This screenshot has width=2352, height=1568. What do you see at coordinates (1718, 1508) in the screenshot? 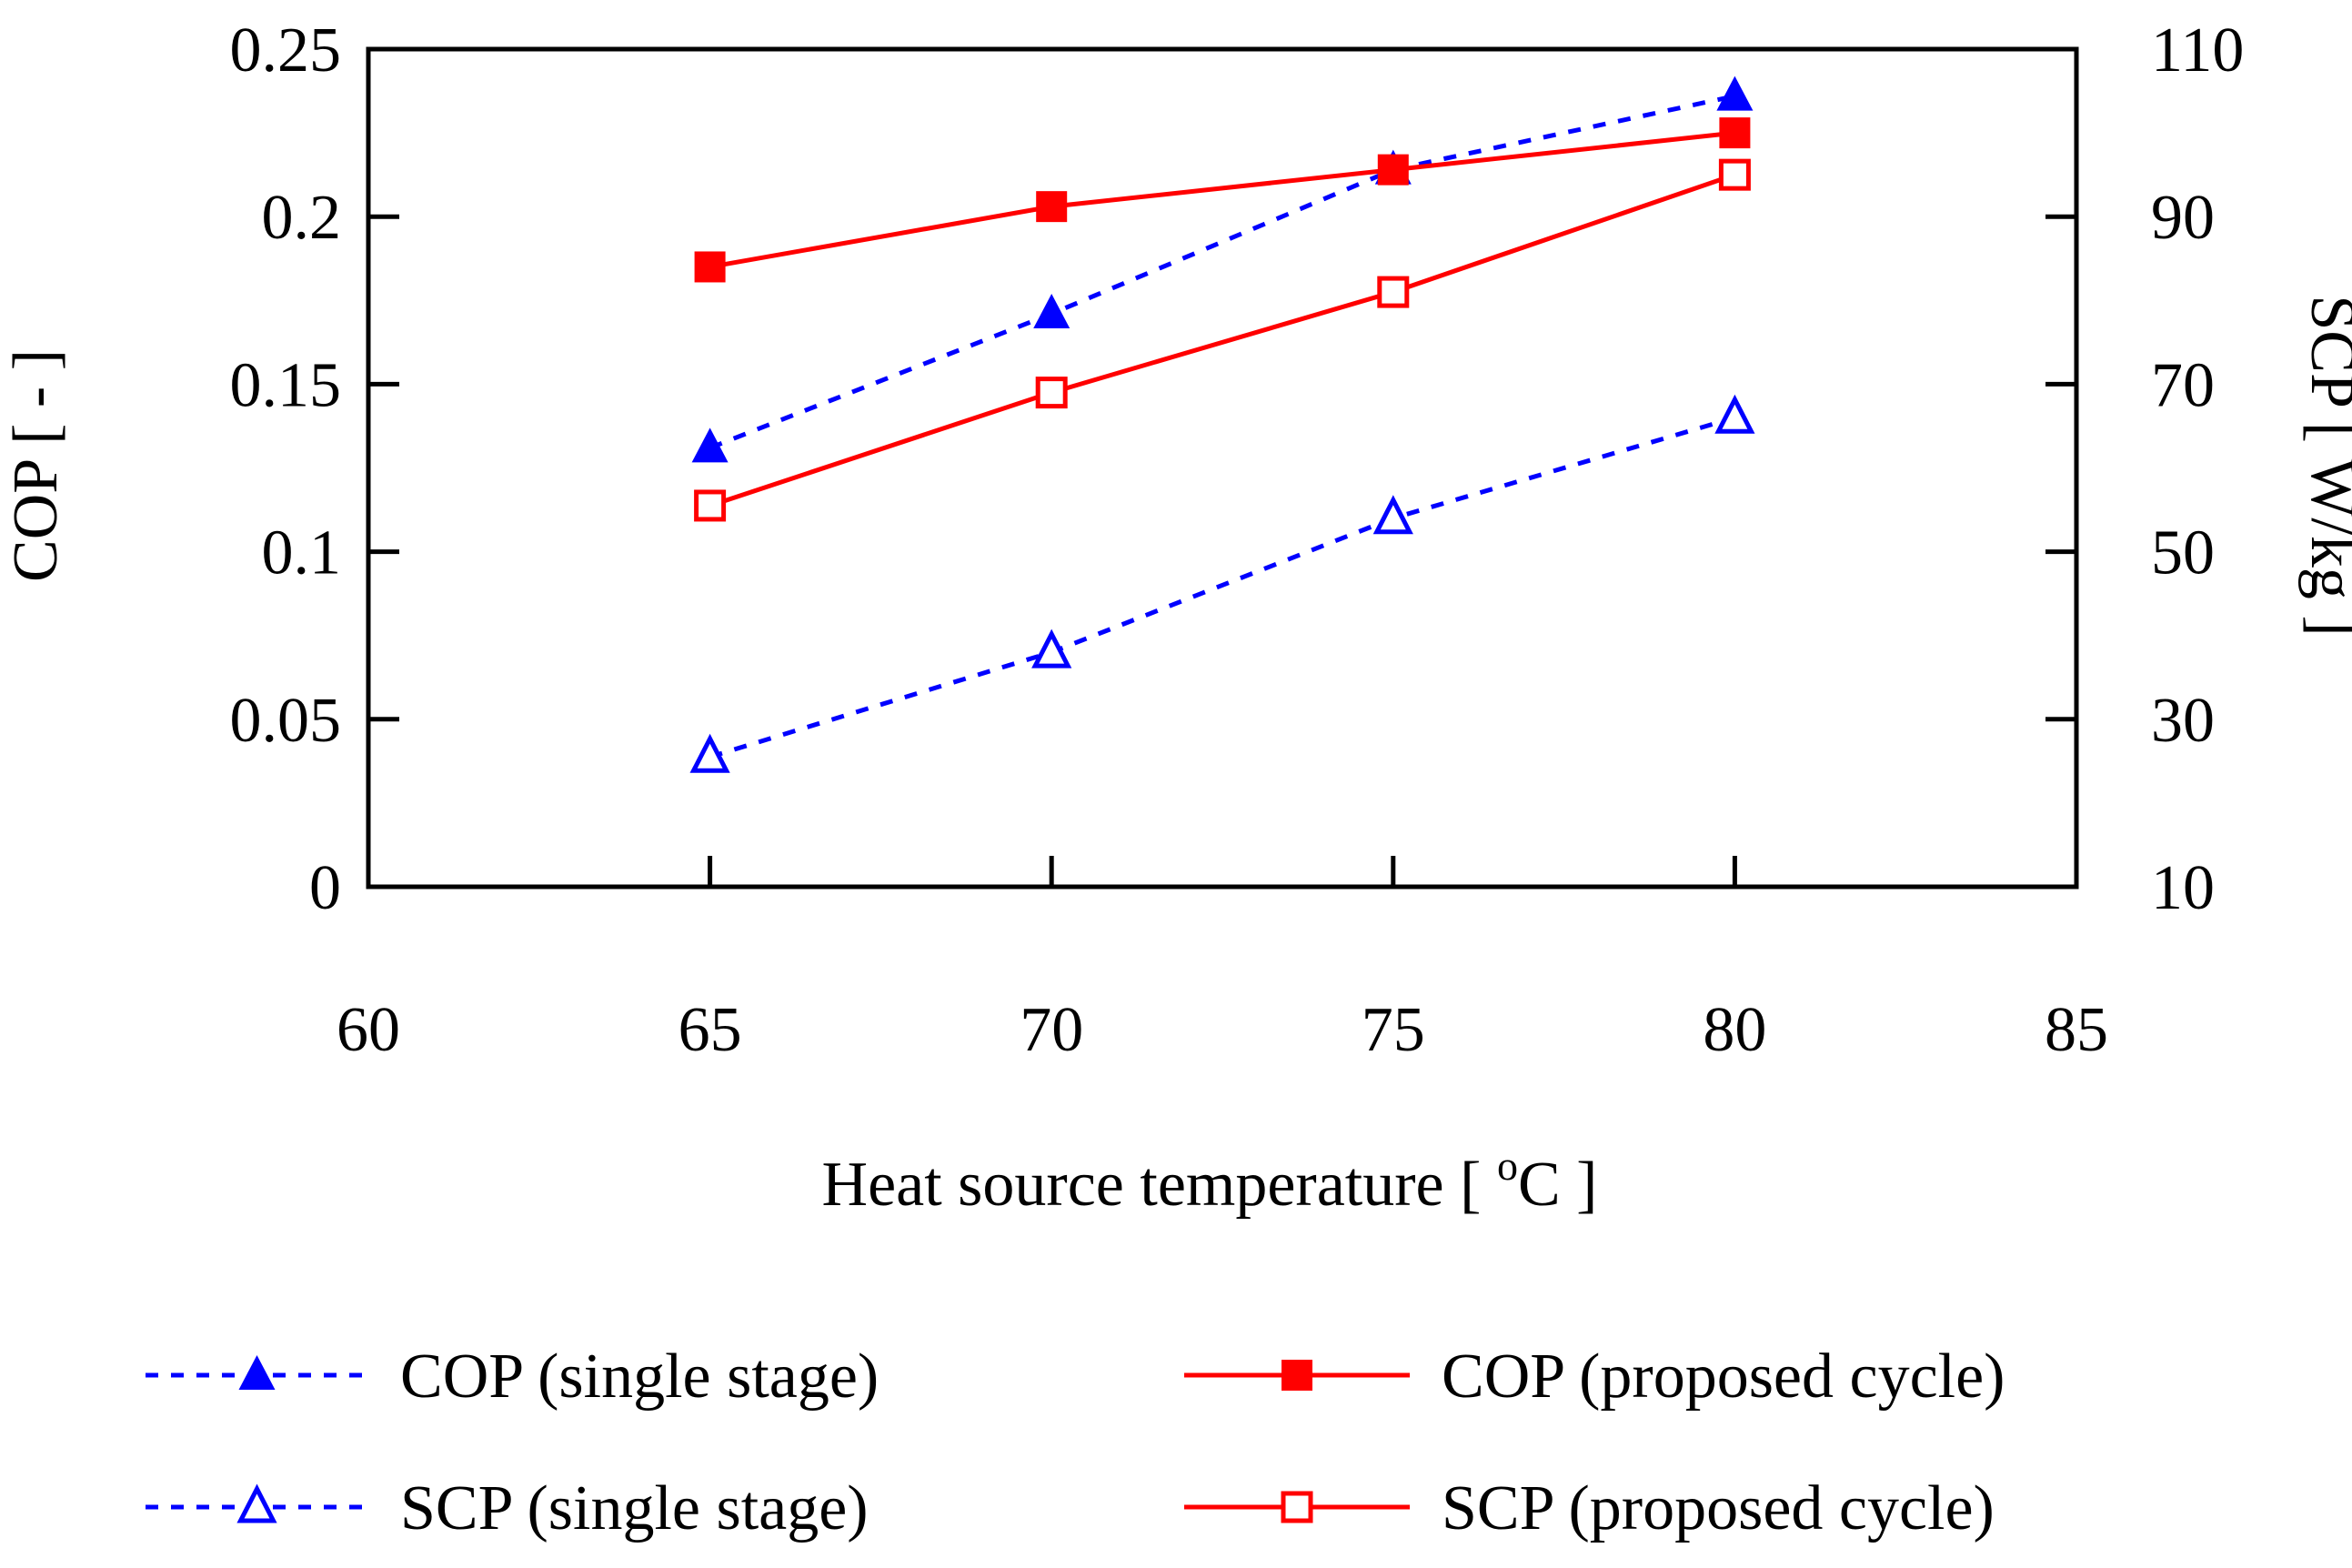
I see `legend-label: SCP (proposed cycle)` at bounding box center [1718, 1508].